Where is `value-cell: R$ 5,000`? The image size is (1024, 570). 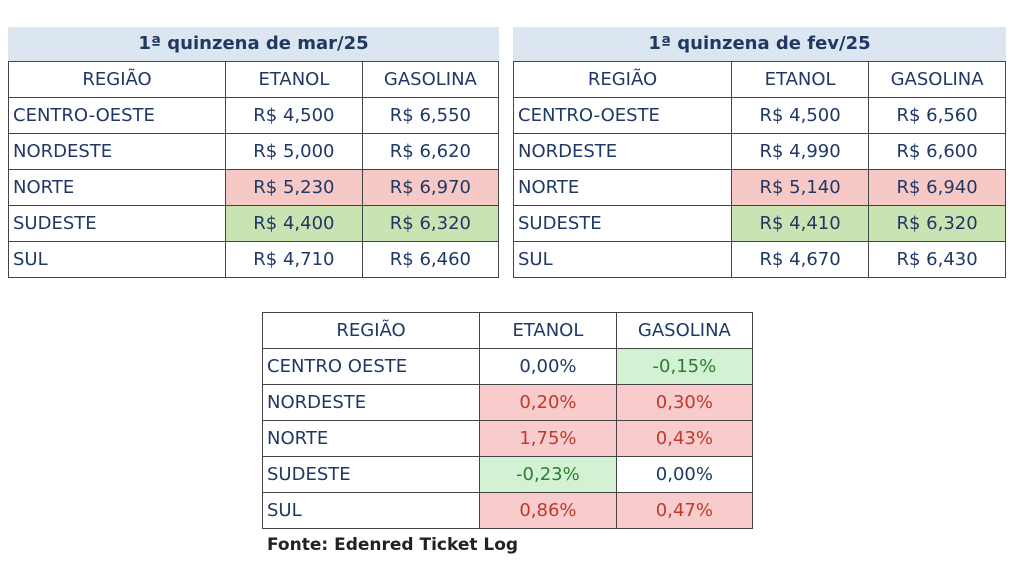 value-cell: R$ 5,000 is located at coordinates (294, 151).